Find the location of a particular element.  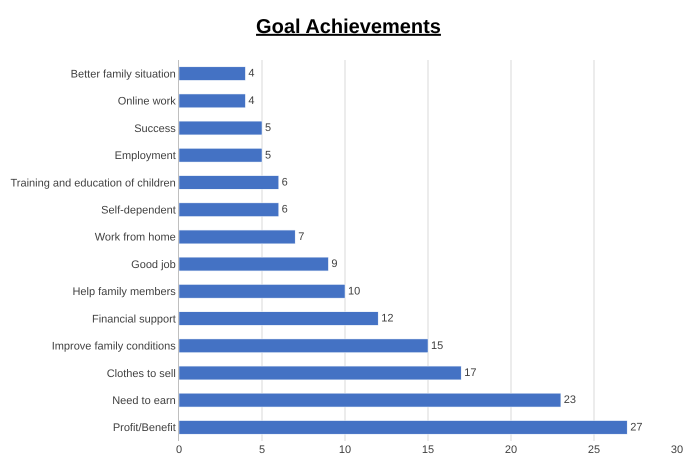

x-tick-label: 30 is located at coordinates (677, 450).